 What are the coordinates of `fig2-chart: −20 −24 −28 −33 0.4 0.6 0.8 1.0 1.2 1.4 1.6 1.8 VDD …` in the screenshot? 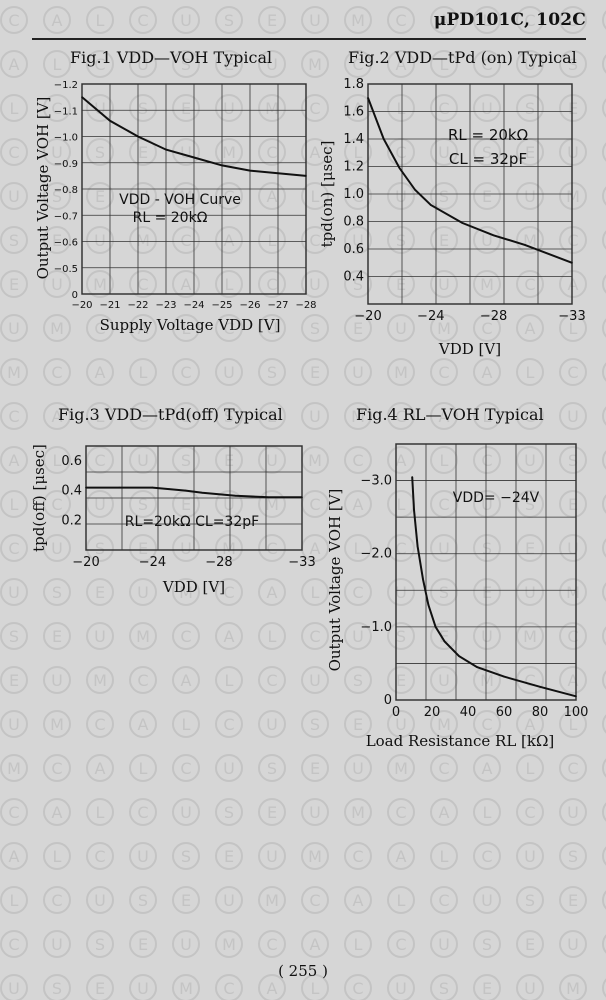 It's located at (453, 217).